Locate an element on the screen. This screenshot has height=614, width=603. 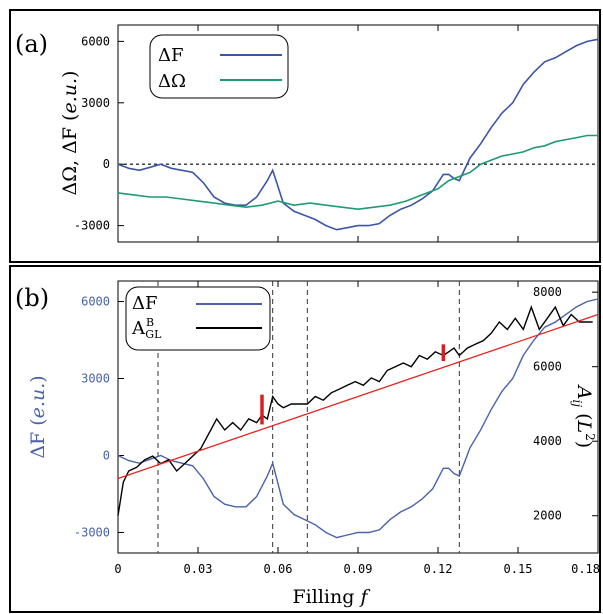
legend-a-box is located at coordinates (219, 66).